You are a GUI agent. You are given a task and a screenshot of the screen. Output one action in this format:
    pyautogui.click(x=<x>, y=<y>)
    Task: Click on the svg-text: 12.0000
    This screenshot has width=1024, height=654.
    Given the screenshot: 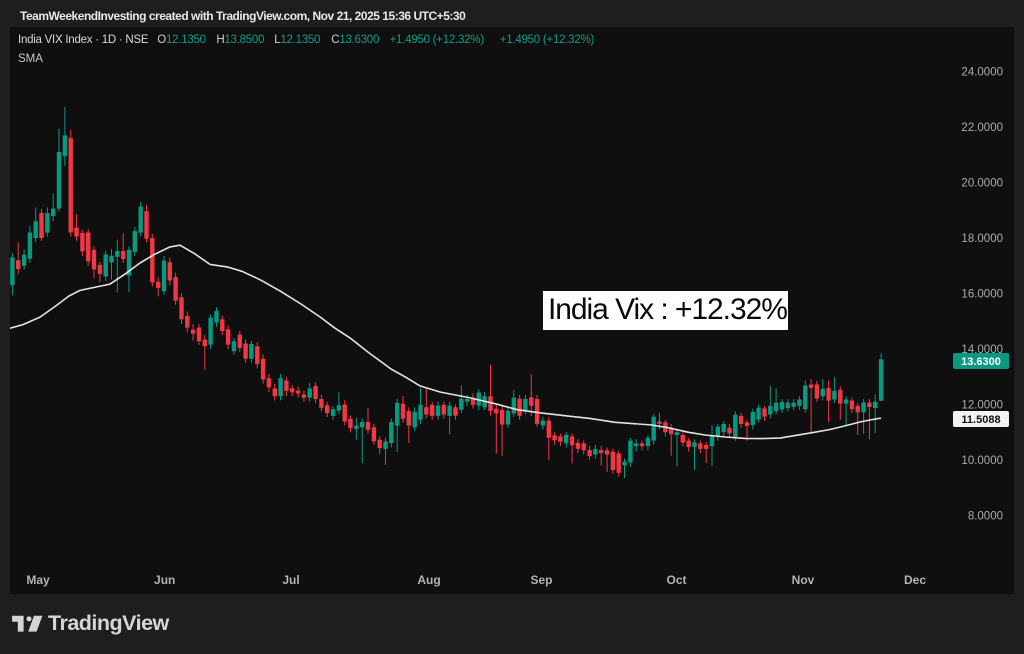 What is the action you would take?
    pyautogui.click(x=982, y=406)
    